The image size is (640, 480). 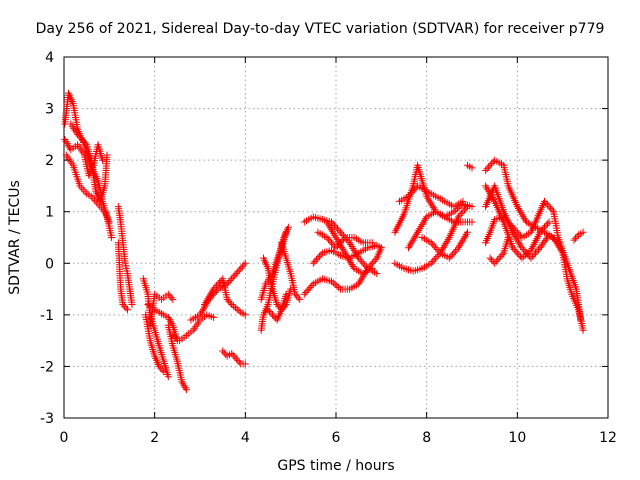 I want to click on x-axis-label: GPS time / hours, so click(x=335, y=466).